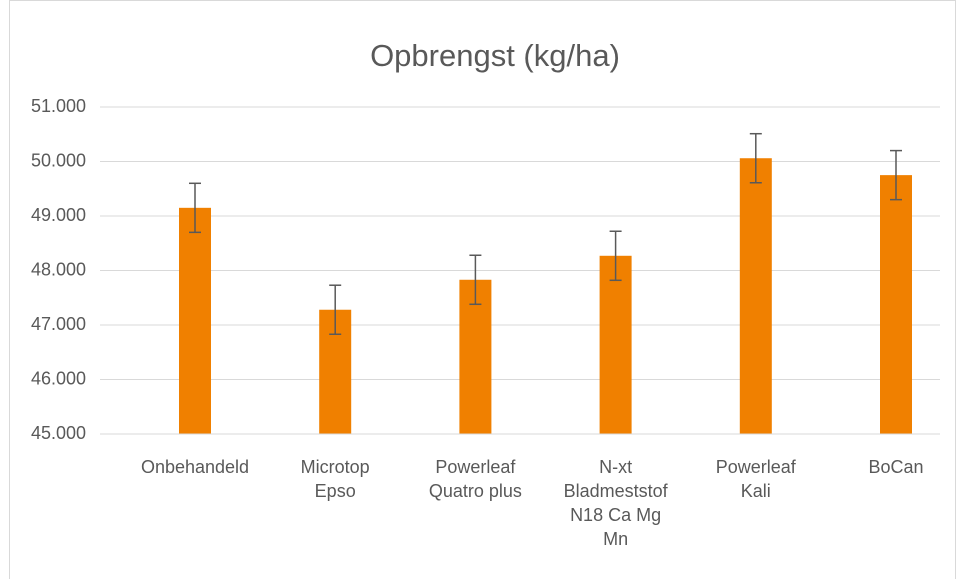 The image size is (956, 579). What do you see at coordinates (335, 491) in the screenshot?
I see `x-tick-line: Epso` at bounding box center [335, 491].